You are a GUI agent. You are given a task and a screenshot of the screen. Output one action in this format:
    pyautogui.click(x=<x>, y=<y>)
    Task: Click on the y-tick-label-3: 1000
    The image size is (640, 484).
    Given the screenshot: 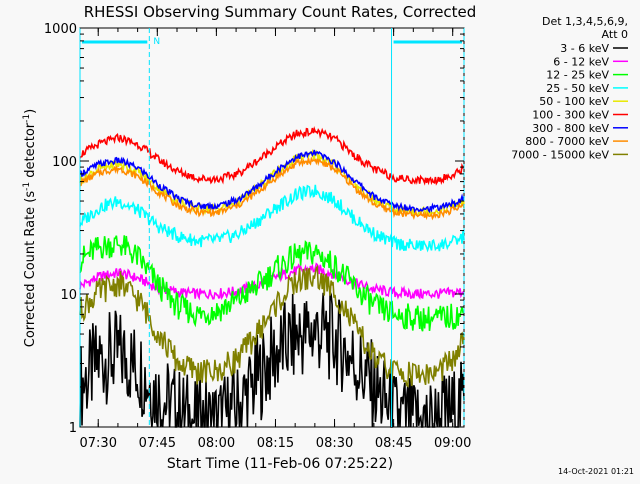 What is the action you would take?
    pyautogui.click(x=60, y=29)
    